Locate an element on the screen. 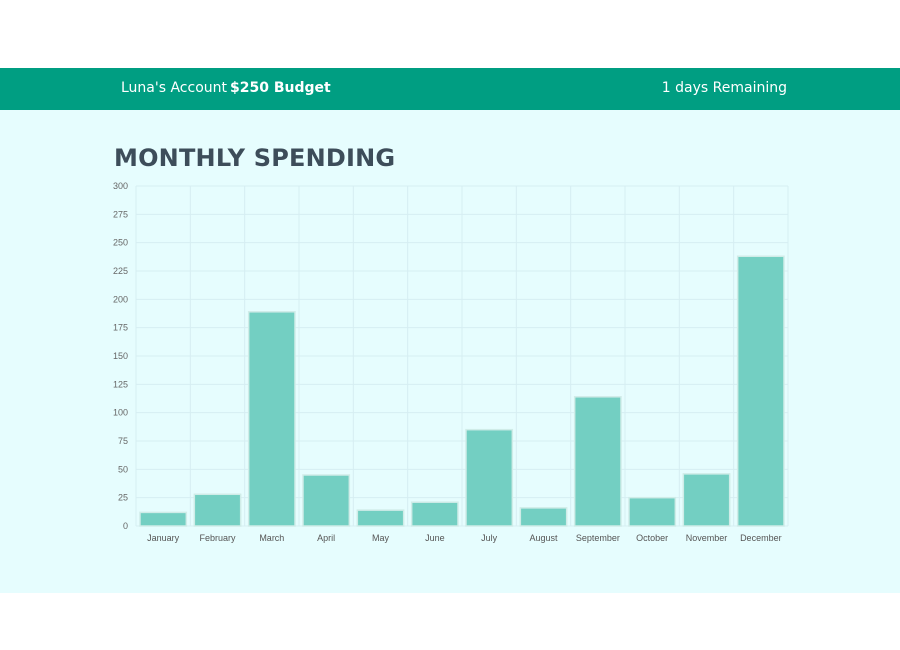 The height and width of the screenshot is (650, 900). x-tick-label: July is located at coordinates (489, 538).